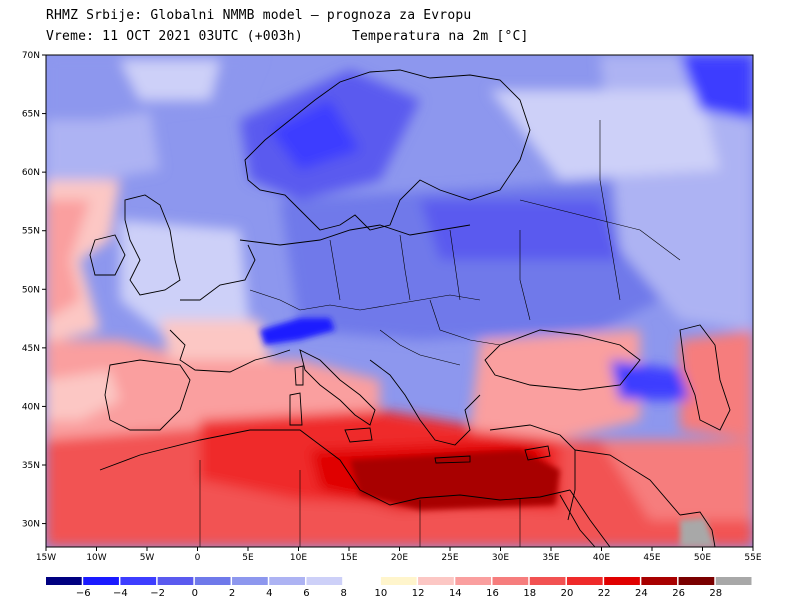 This screenshot has width=800, height=600. What do you see at coordinates (455, 593) in the screenshot?
I see `legend-tick-label: 14` at bounding box center [455, 593].